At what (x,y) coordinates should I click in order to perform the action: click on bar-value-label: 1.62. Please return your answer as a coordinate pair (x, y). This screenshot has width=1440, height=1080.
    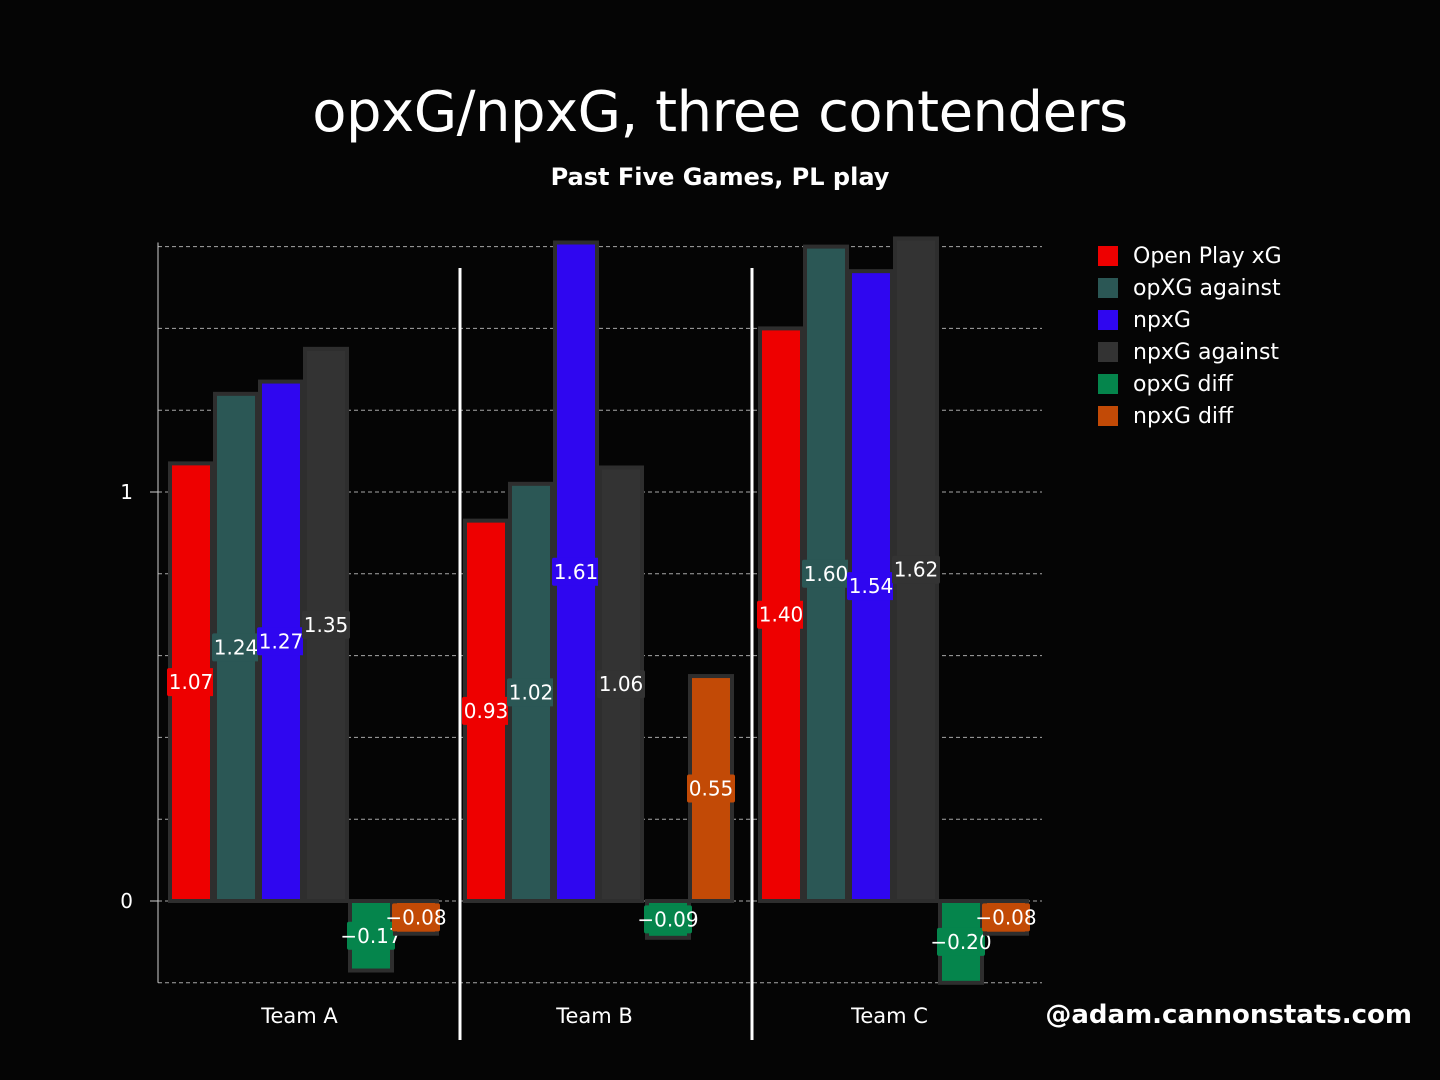
    Looking at the image, I should click on (916, 570).